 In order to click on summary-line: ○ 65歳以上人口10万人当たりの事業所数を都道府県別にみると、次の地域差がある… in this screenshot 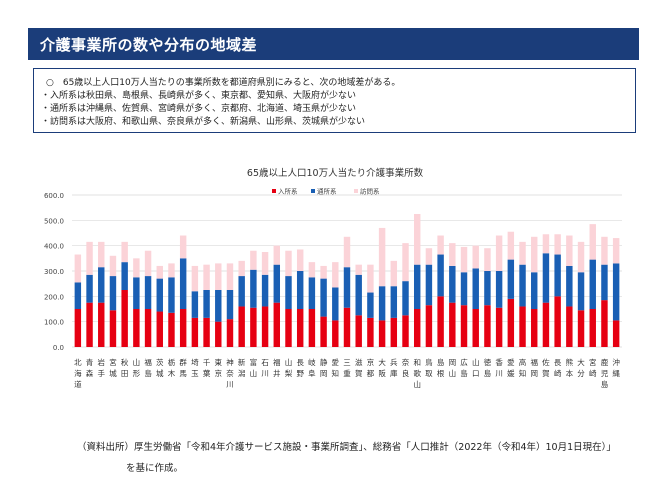, I will do `click(223, 83)`.